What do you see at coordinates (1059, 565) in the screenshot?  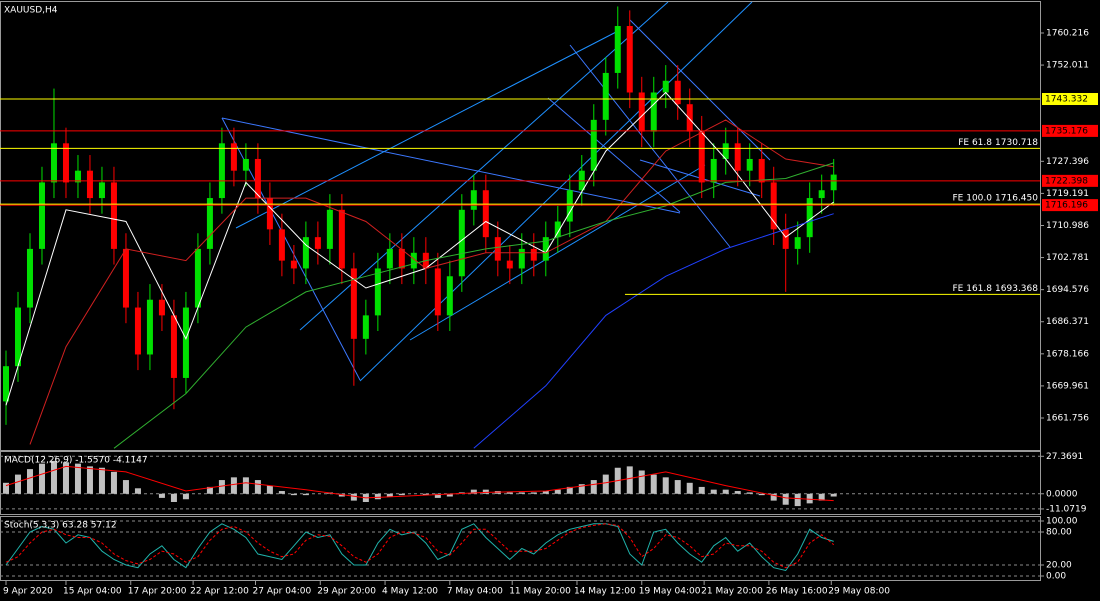 I see `y-tick-label: 20.00` at bounding box center [1059, 565].